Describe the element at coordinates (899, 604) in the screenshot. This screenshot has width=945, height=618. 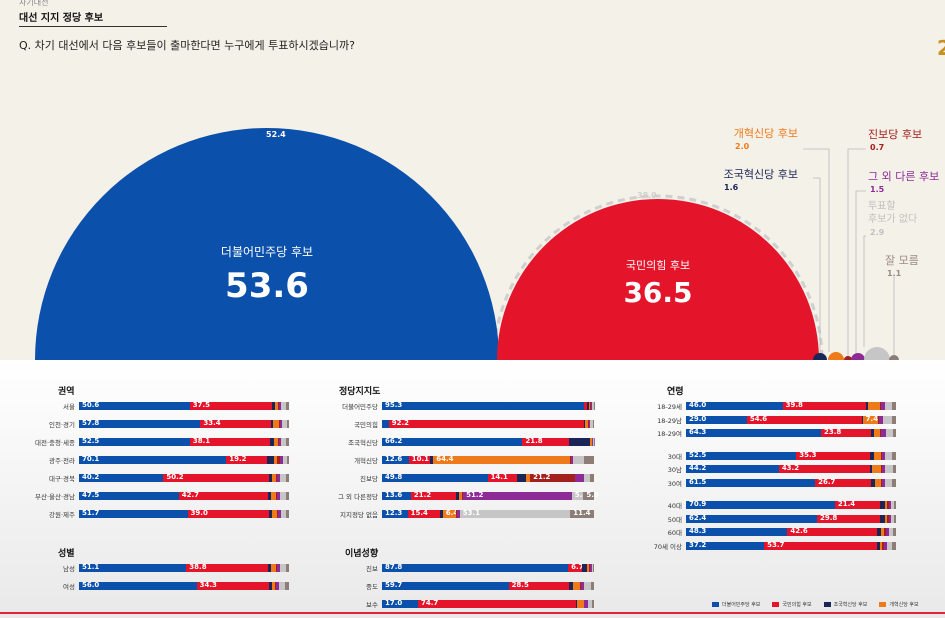
I see `legend-item: 개혁신당 후보` at that location.